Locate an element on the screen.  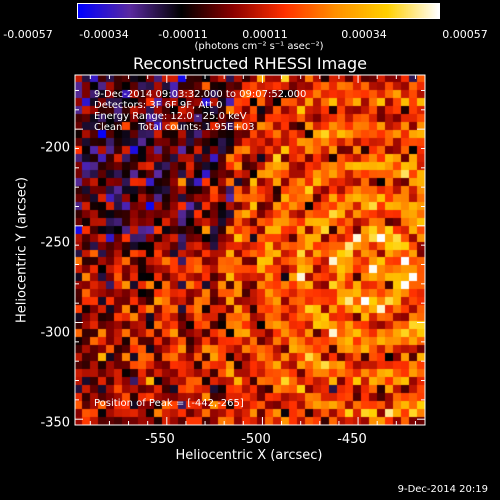
y-tick-label: -250 is located at coordinates (55, 243).